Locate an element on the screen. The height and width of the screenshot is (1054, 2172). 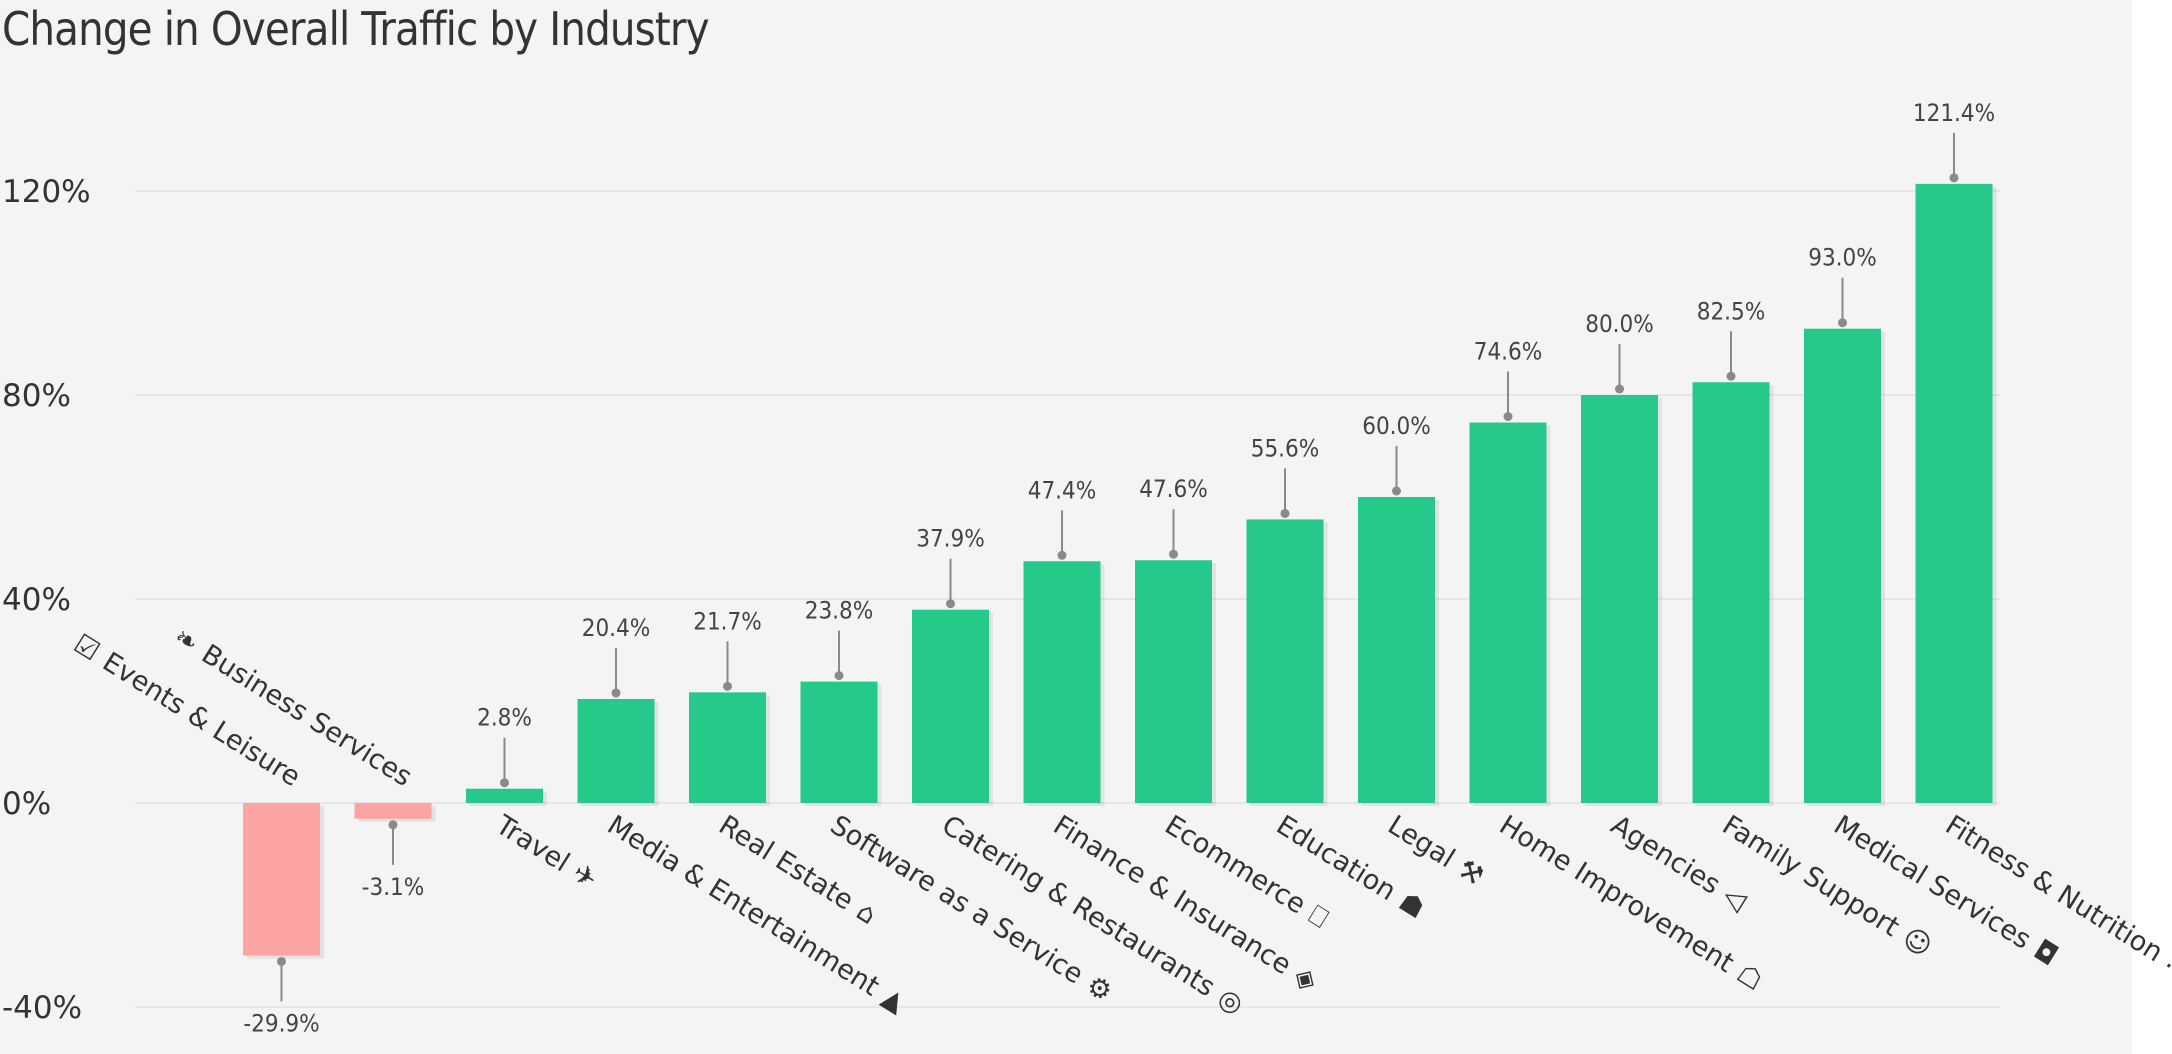
gavel-icon: ⚒ is located at coordinates (1470, 872).